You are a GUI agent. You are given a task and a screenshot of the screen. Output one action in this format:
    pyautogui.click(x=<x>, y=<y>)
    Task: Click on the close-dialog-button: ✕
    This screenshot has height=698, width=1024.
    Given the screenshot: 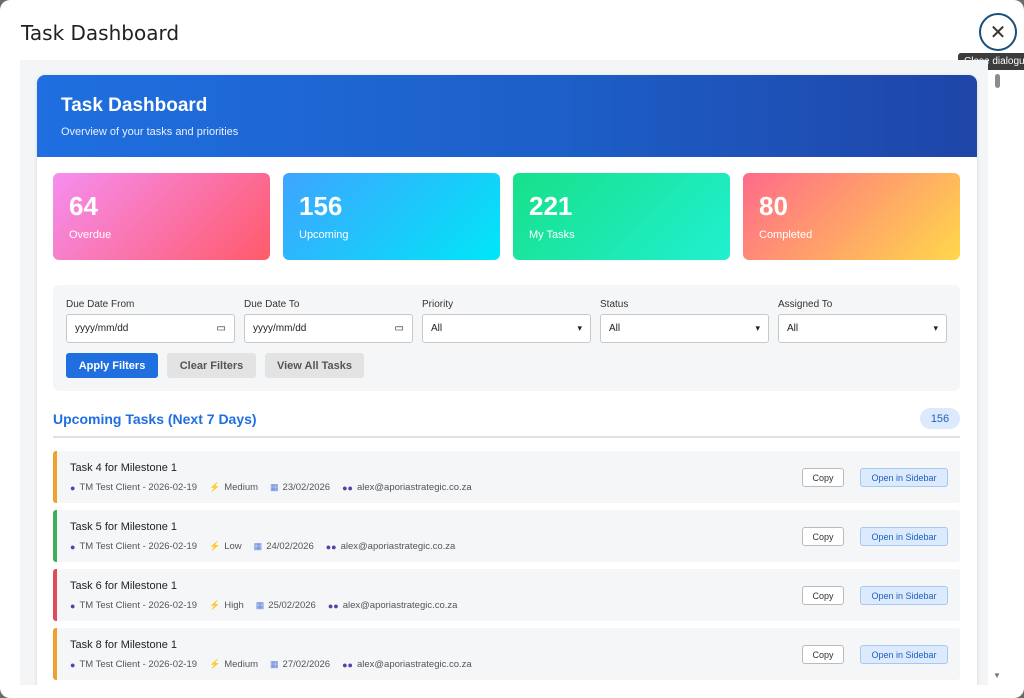 What is the action you would take?
    pyautogui.click(x=998, y=32)
    